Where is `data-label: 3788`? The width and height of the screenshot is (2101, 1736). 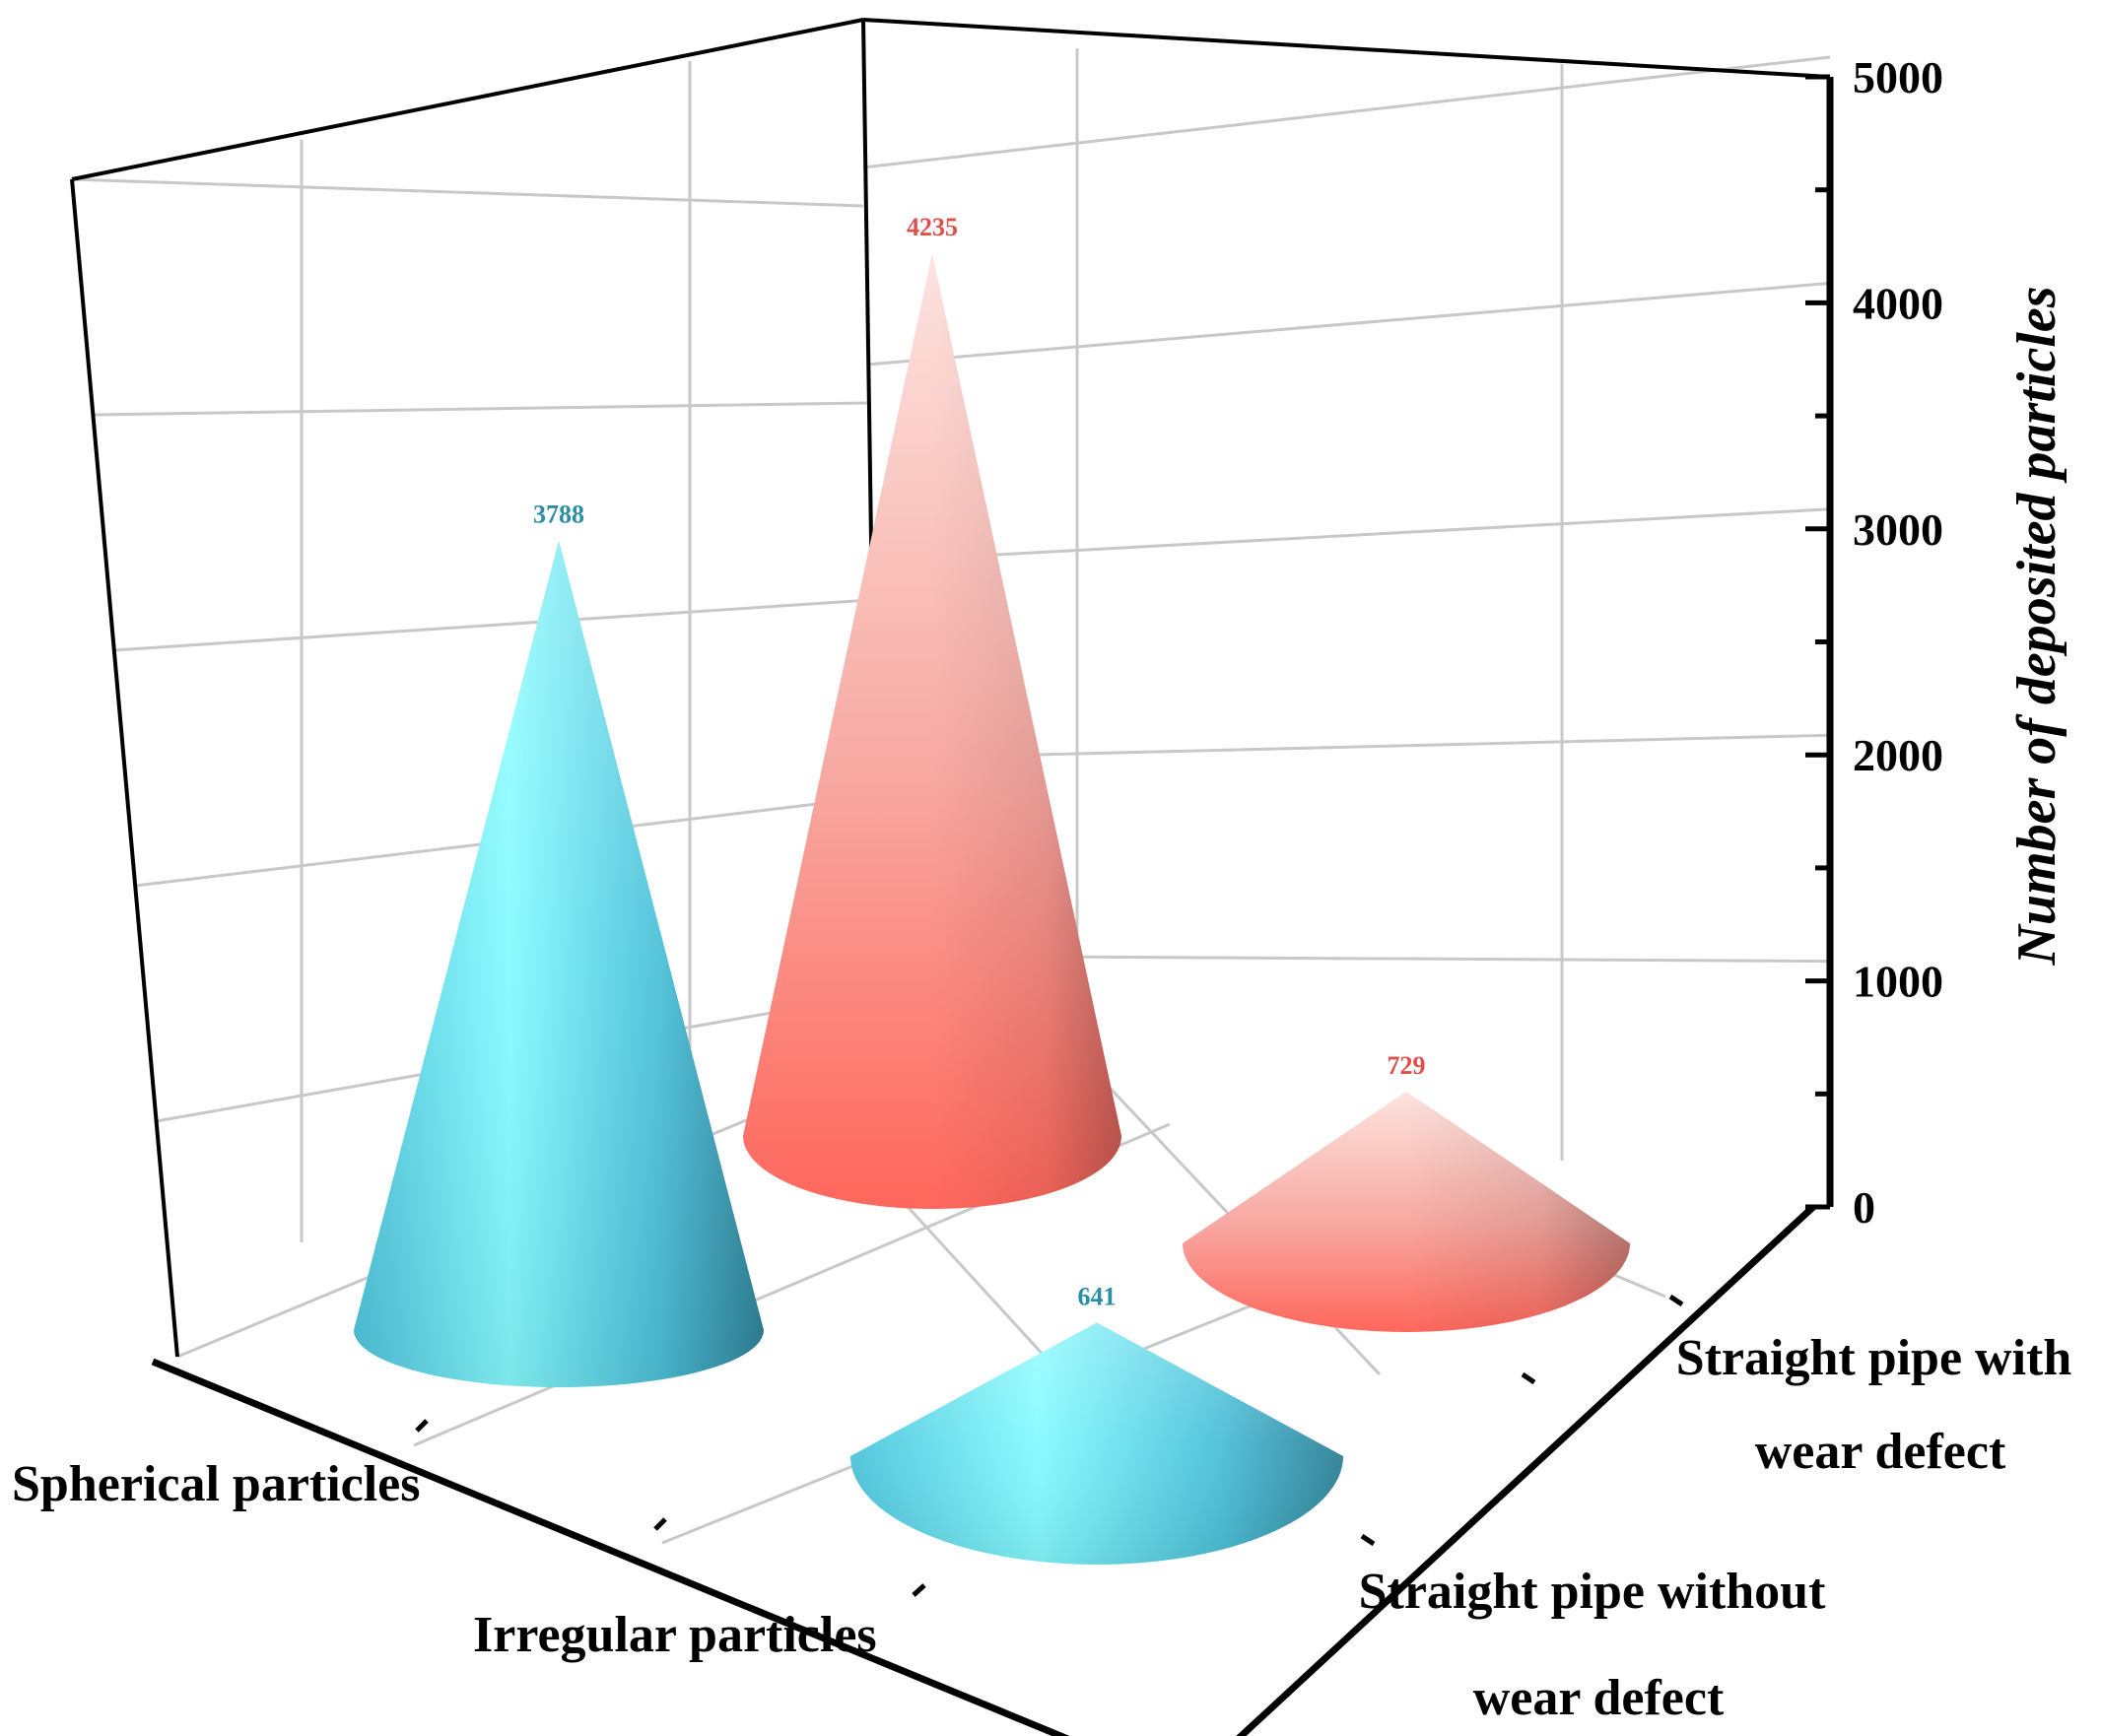
data-label: 3788 is located at coordinates (558, 515).